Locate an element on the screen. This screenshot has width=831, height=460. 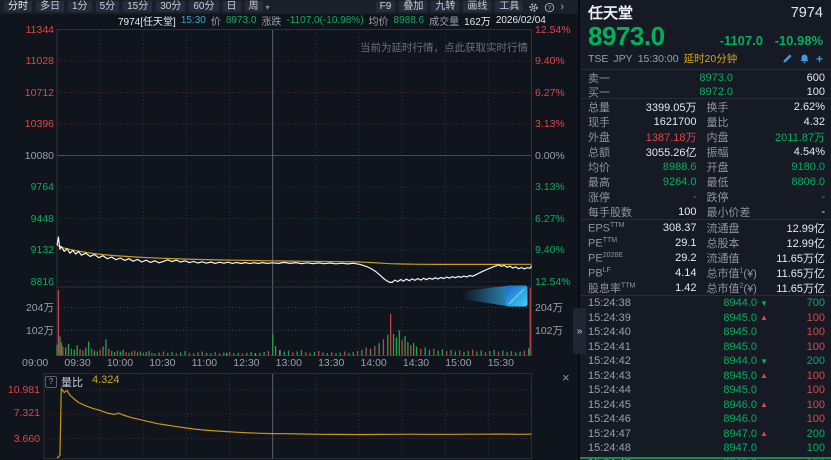
exchange-label: TSE is located at coordinates (598, 58).